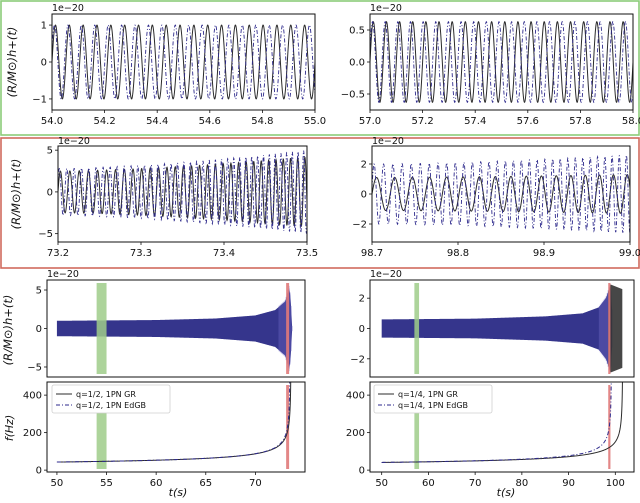  I want to click on legend-label-edgb: q=1/2, 1PN EdGB, so click(111, 405).